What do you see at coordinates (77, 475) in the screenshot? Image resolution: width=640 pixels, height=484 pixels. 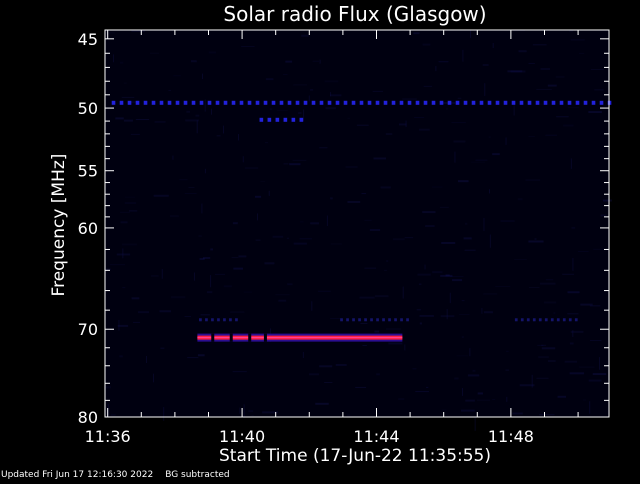 I see `updated-timestamp: Updated Fri Jun 17 12:16:30 2022` at bounding box center [77, 475].